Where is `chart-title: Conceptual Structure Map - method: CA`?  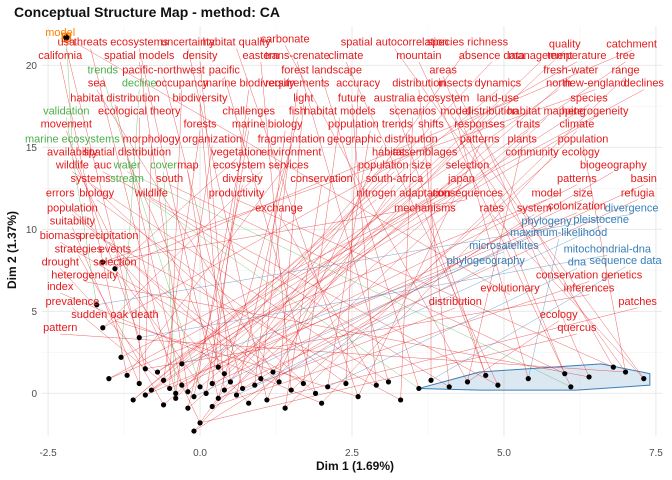
chart-title: Conceptual Structure Map - method: CA is located at coordinates (147, 12).